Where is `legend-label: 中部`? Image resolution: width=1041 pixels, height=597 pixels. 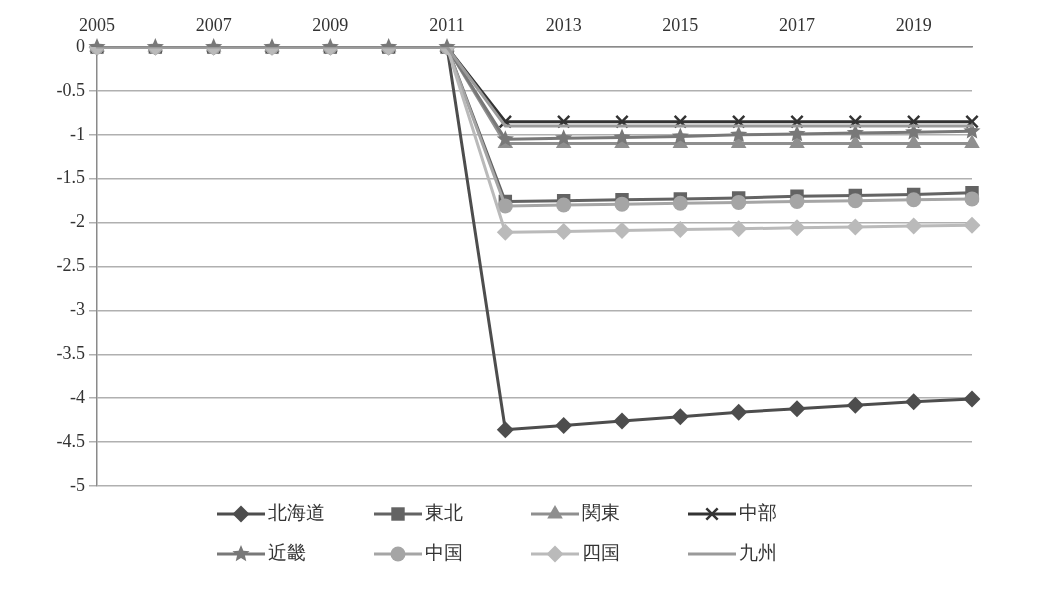
legend-label: 中部 is located at coordinates (758, 511).